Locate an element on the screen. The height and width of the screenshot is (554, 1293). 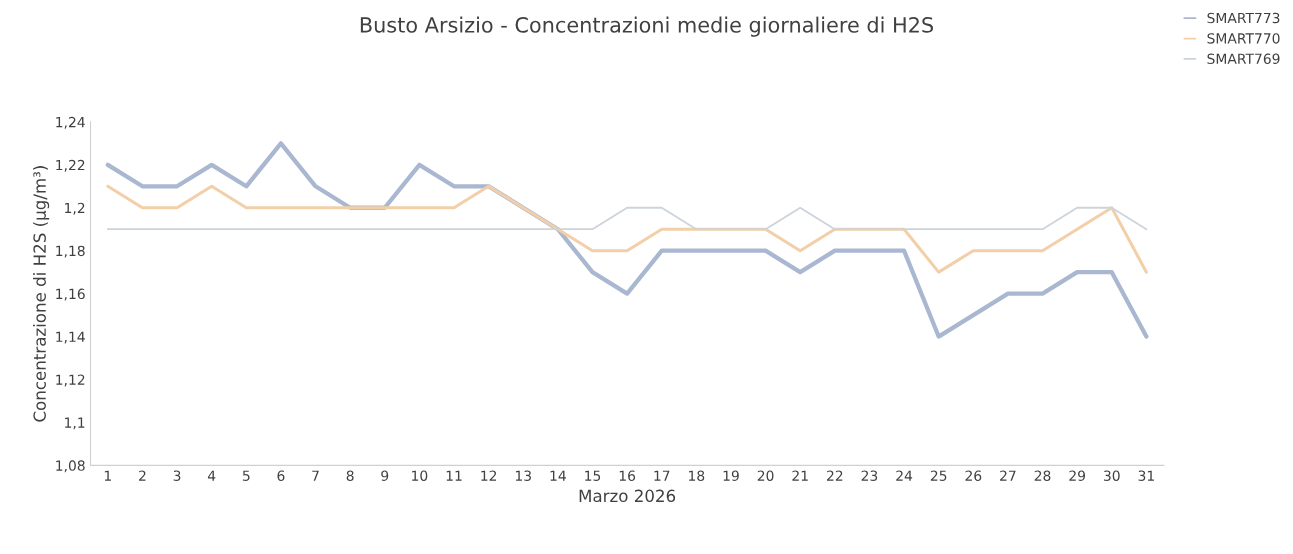
x-tick-label: 18 is located at coordinates (697, 475).